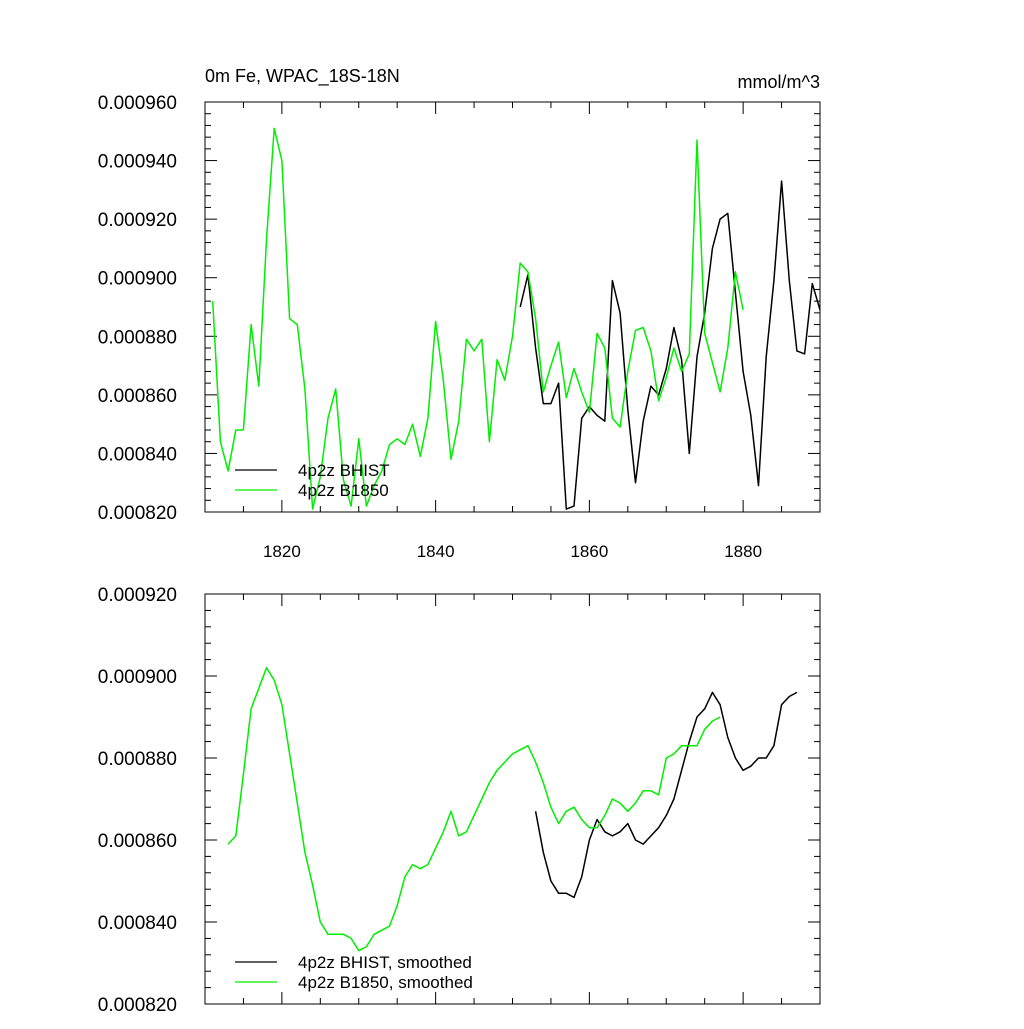 The image size is (1024, 1029). Describe the element at coordinates (385, 982) in the screenshot. I see `legend-label-b1850-smoothed: 4p2z B1850, smoothed` at that location.